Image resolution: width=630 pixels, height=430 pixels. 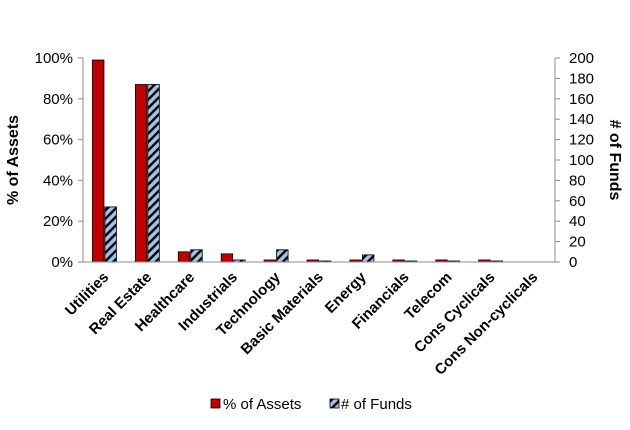 What do you see at coordinates (334, 403) in the screenshot?
I see `legend-swatch-funds` at bounding box center [334, 403].